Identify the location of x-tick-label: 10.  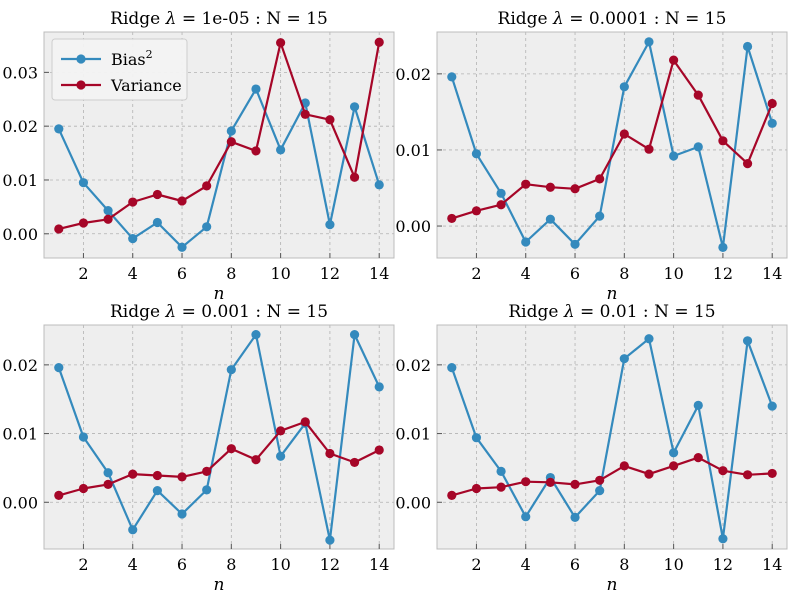
(280, 564).